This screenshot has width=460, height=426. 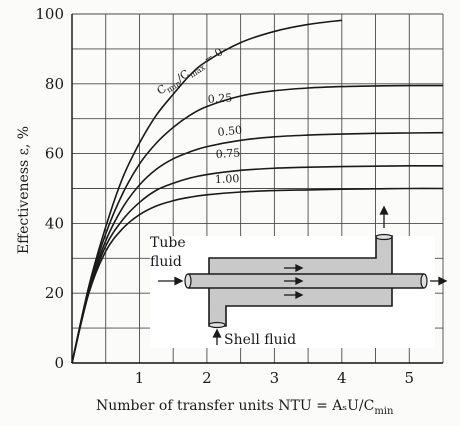 What do you see at coordinates (54, 293) in the screenshot?
I see `y-tick-label: 20` at bounding box center [54, 293].